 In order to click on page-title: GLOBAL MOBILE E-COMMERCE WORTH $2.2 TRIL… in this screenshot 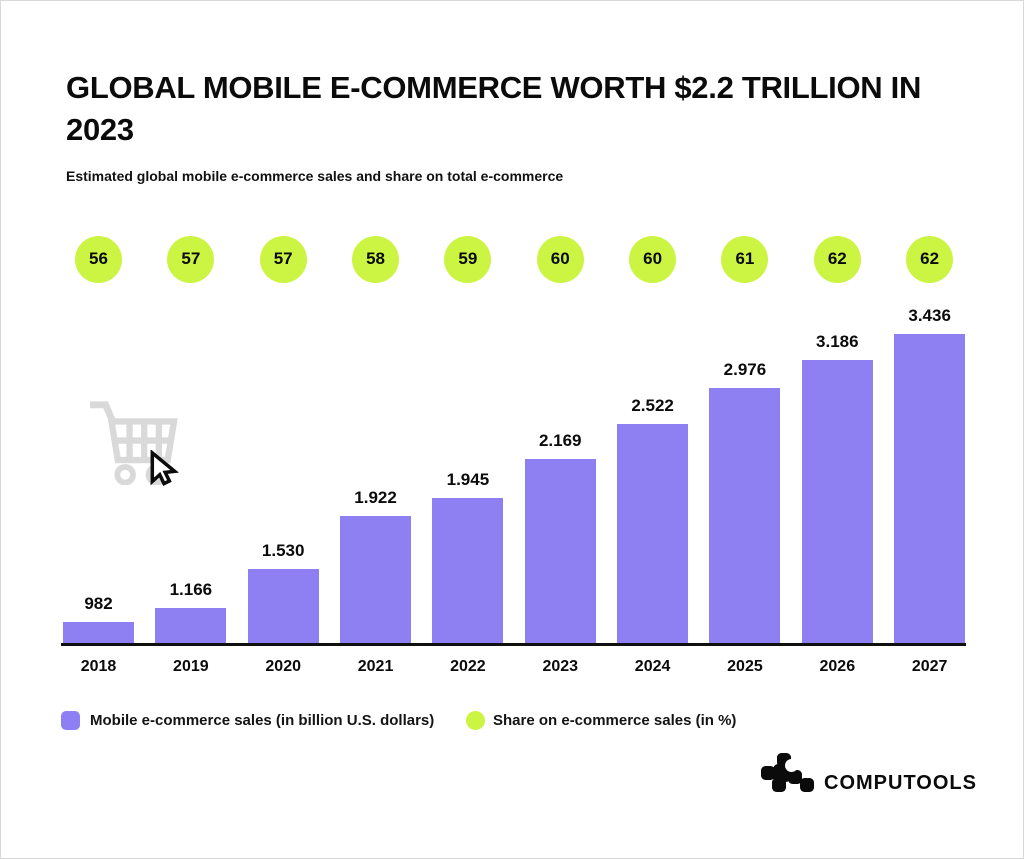, I will do `click(494, 108)`.